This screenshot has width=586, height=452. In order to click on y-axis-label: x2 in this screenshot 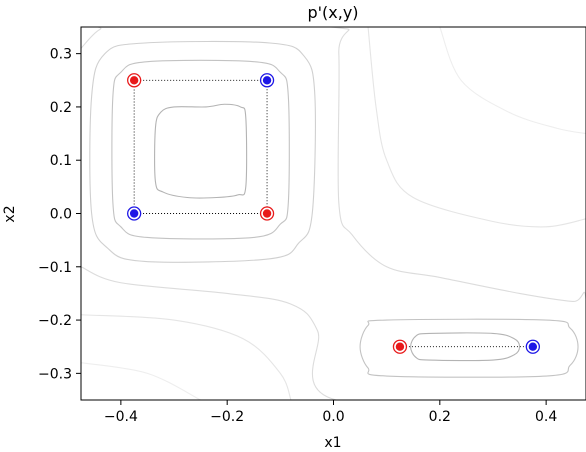, I will do `click(10, 213)`.